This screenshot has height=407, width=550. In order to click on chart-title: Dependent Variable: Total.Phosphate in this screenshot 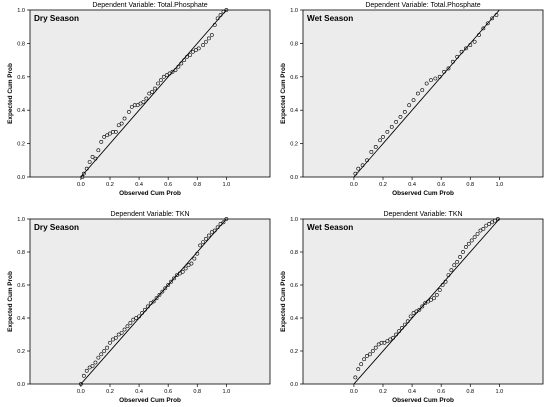, I will do `click(149, 5)`.